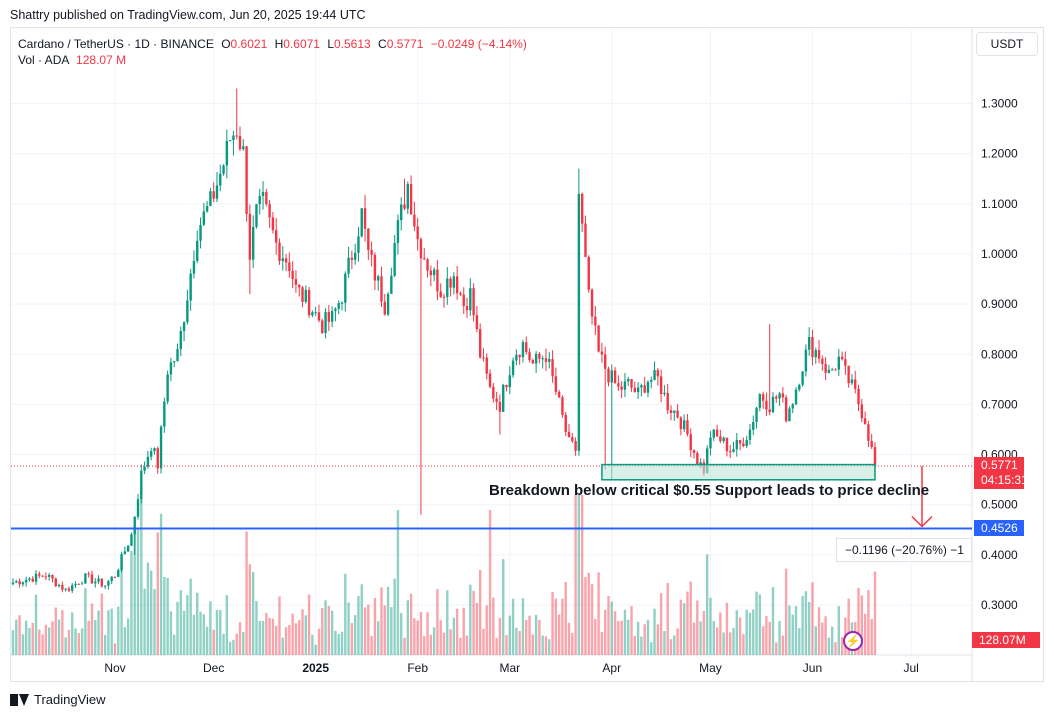  Describe the element at coordinates (999, 304) in the screenshot. I see `y-tick-label: 0.9000` at that location.